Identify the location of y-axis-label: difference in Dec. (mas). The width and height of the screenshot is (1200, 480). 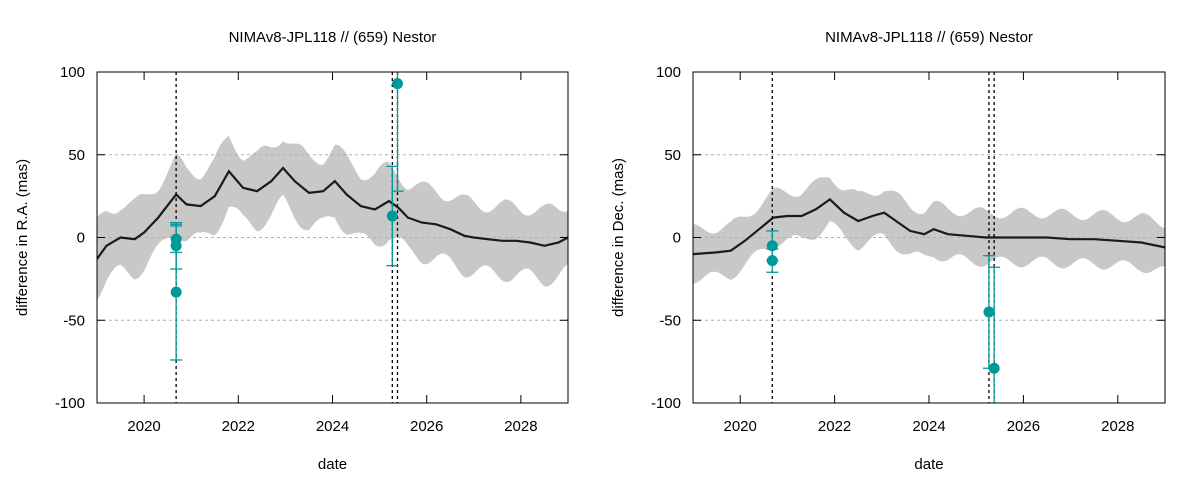
(618, 237).